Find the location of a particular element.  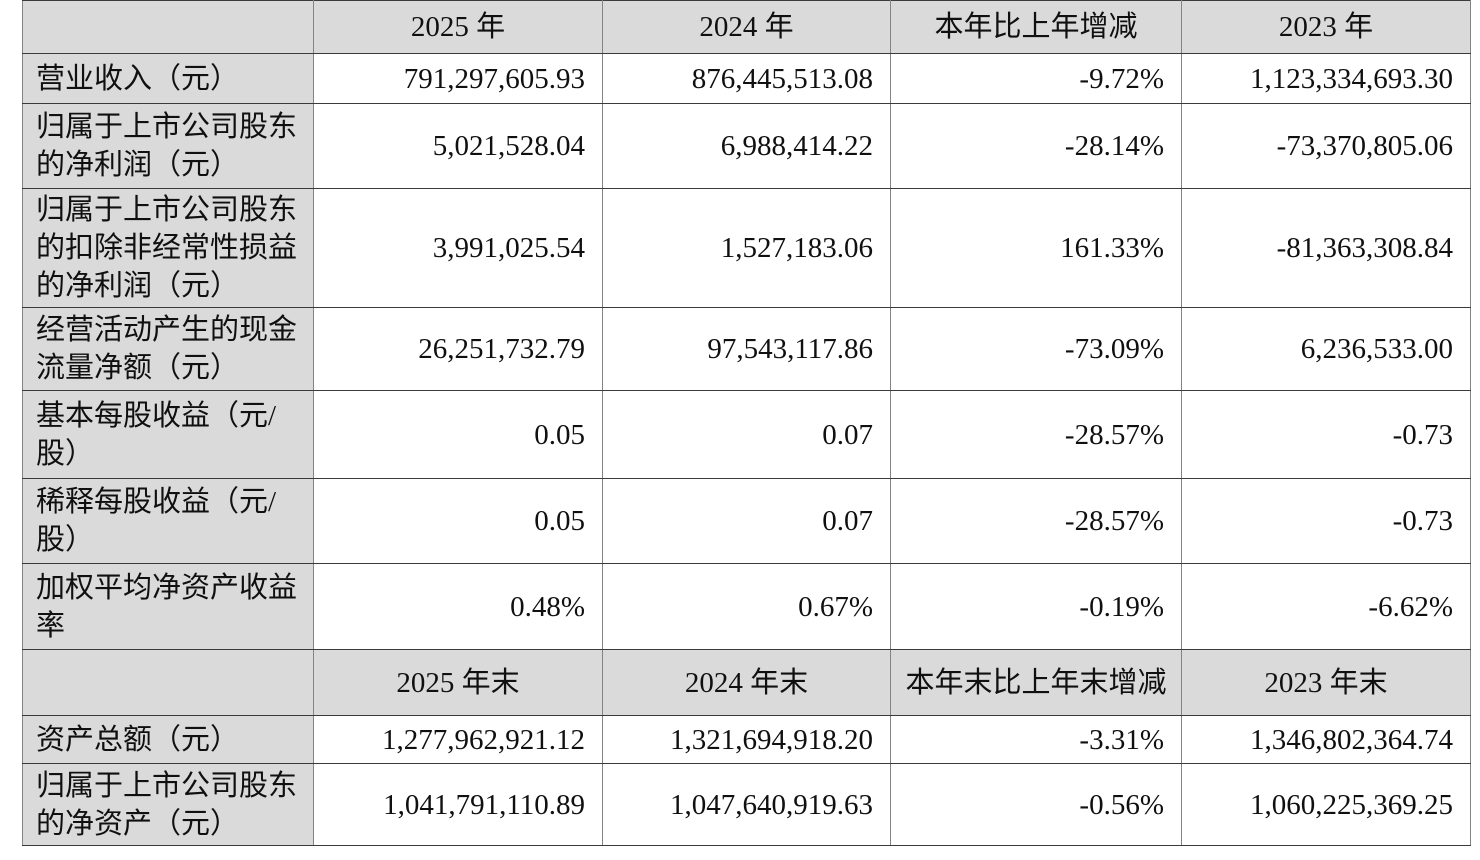

header-end-2023: 2023 年末 is located at coordinates (1326, 682).